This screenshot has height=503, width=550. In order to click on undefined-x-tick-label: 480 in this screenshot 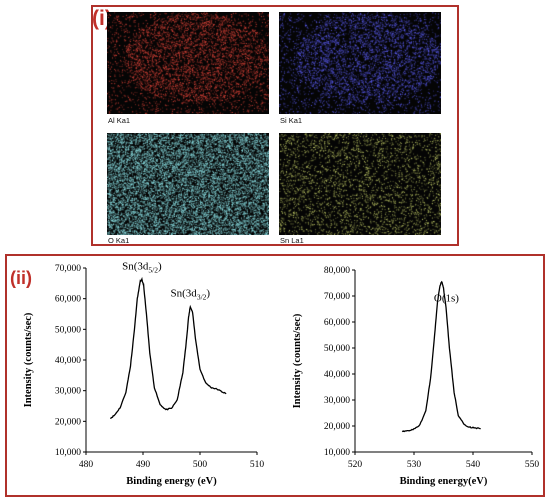, I will do `click(86, 465)`.